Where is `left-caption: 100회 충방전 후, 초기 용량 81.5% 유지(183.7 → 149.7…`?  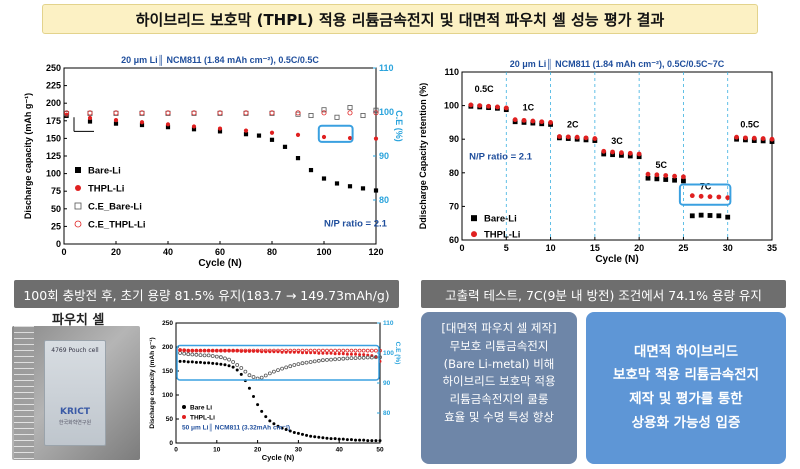 left-caption: 100회 충방전 후, 초기 용량 81.5% 유지(183.7 → 149.7… is located at coordinates (206, 294).